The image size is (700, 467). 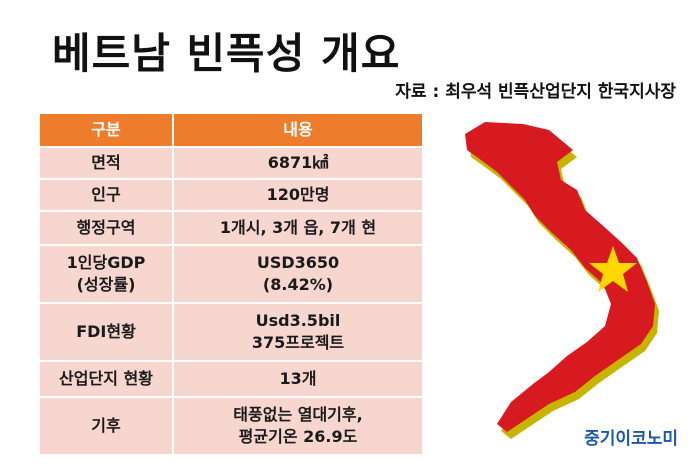 I want to click on row-value: USD3650 (8.42%), so click(x=298, y=274).